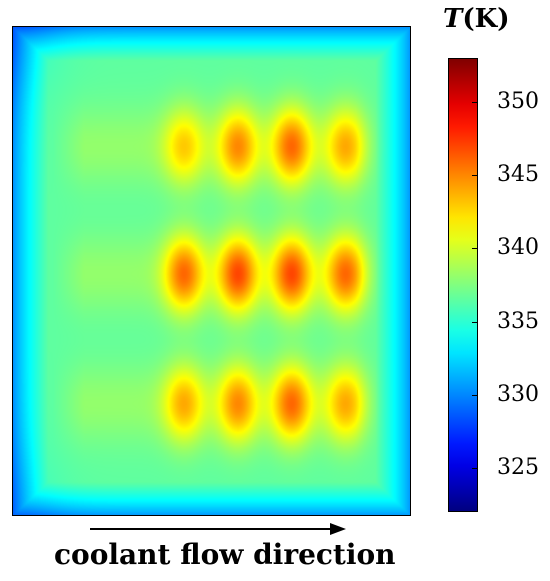 The image size is (550, 581). What do you see at coordinates (453, 19) in the screenshot?
I see `temperature-symbol: T` at bounding box center [453, 19].